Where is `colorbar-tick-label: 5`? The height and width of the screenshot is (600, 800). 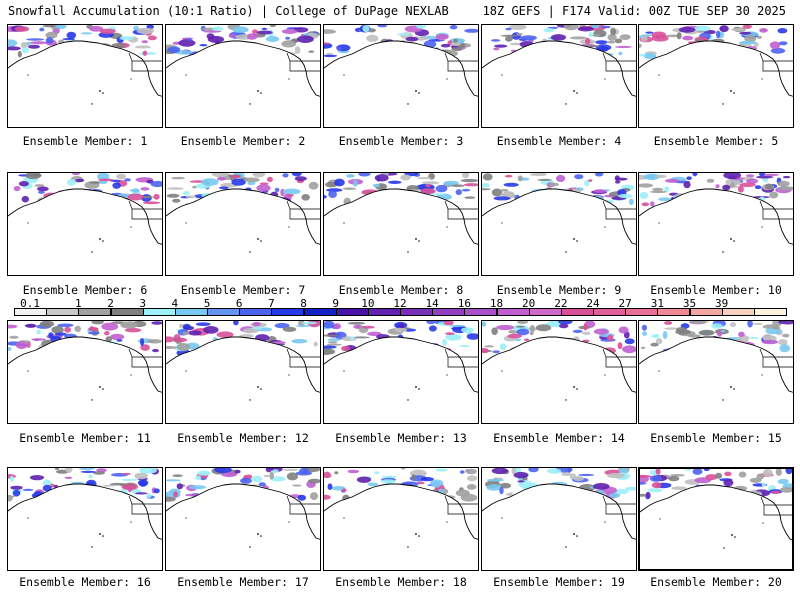
colorbar-tick-label: 5 is located at coordinates (207, 303).